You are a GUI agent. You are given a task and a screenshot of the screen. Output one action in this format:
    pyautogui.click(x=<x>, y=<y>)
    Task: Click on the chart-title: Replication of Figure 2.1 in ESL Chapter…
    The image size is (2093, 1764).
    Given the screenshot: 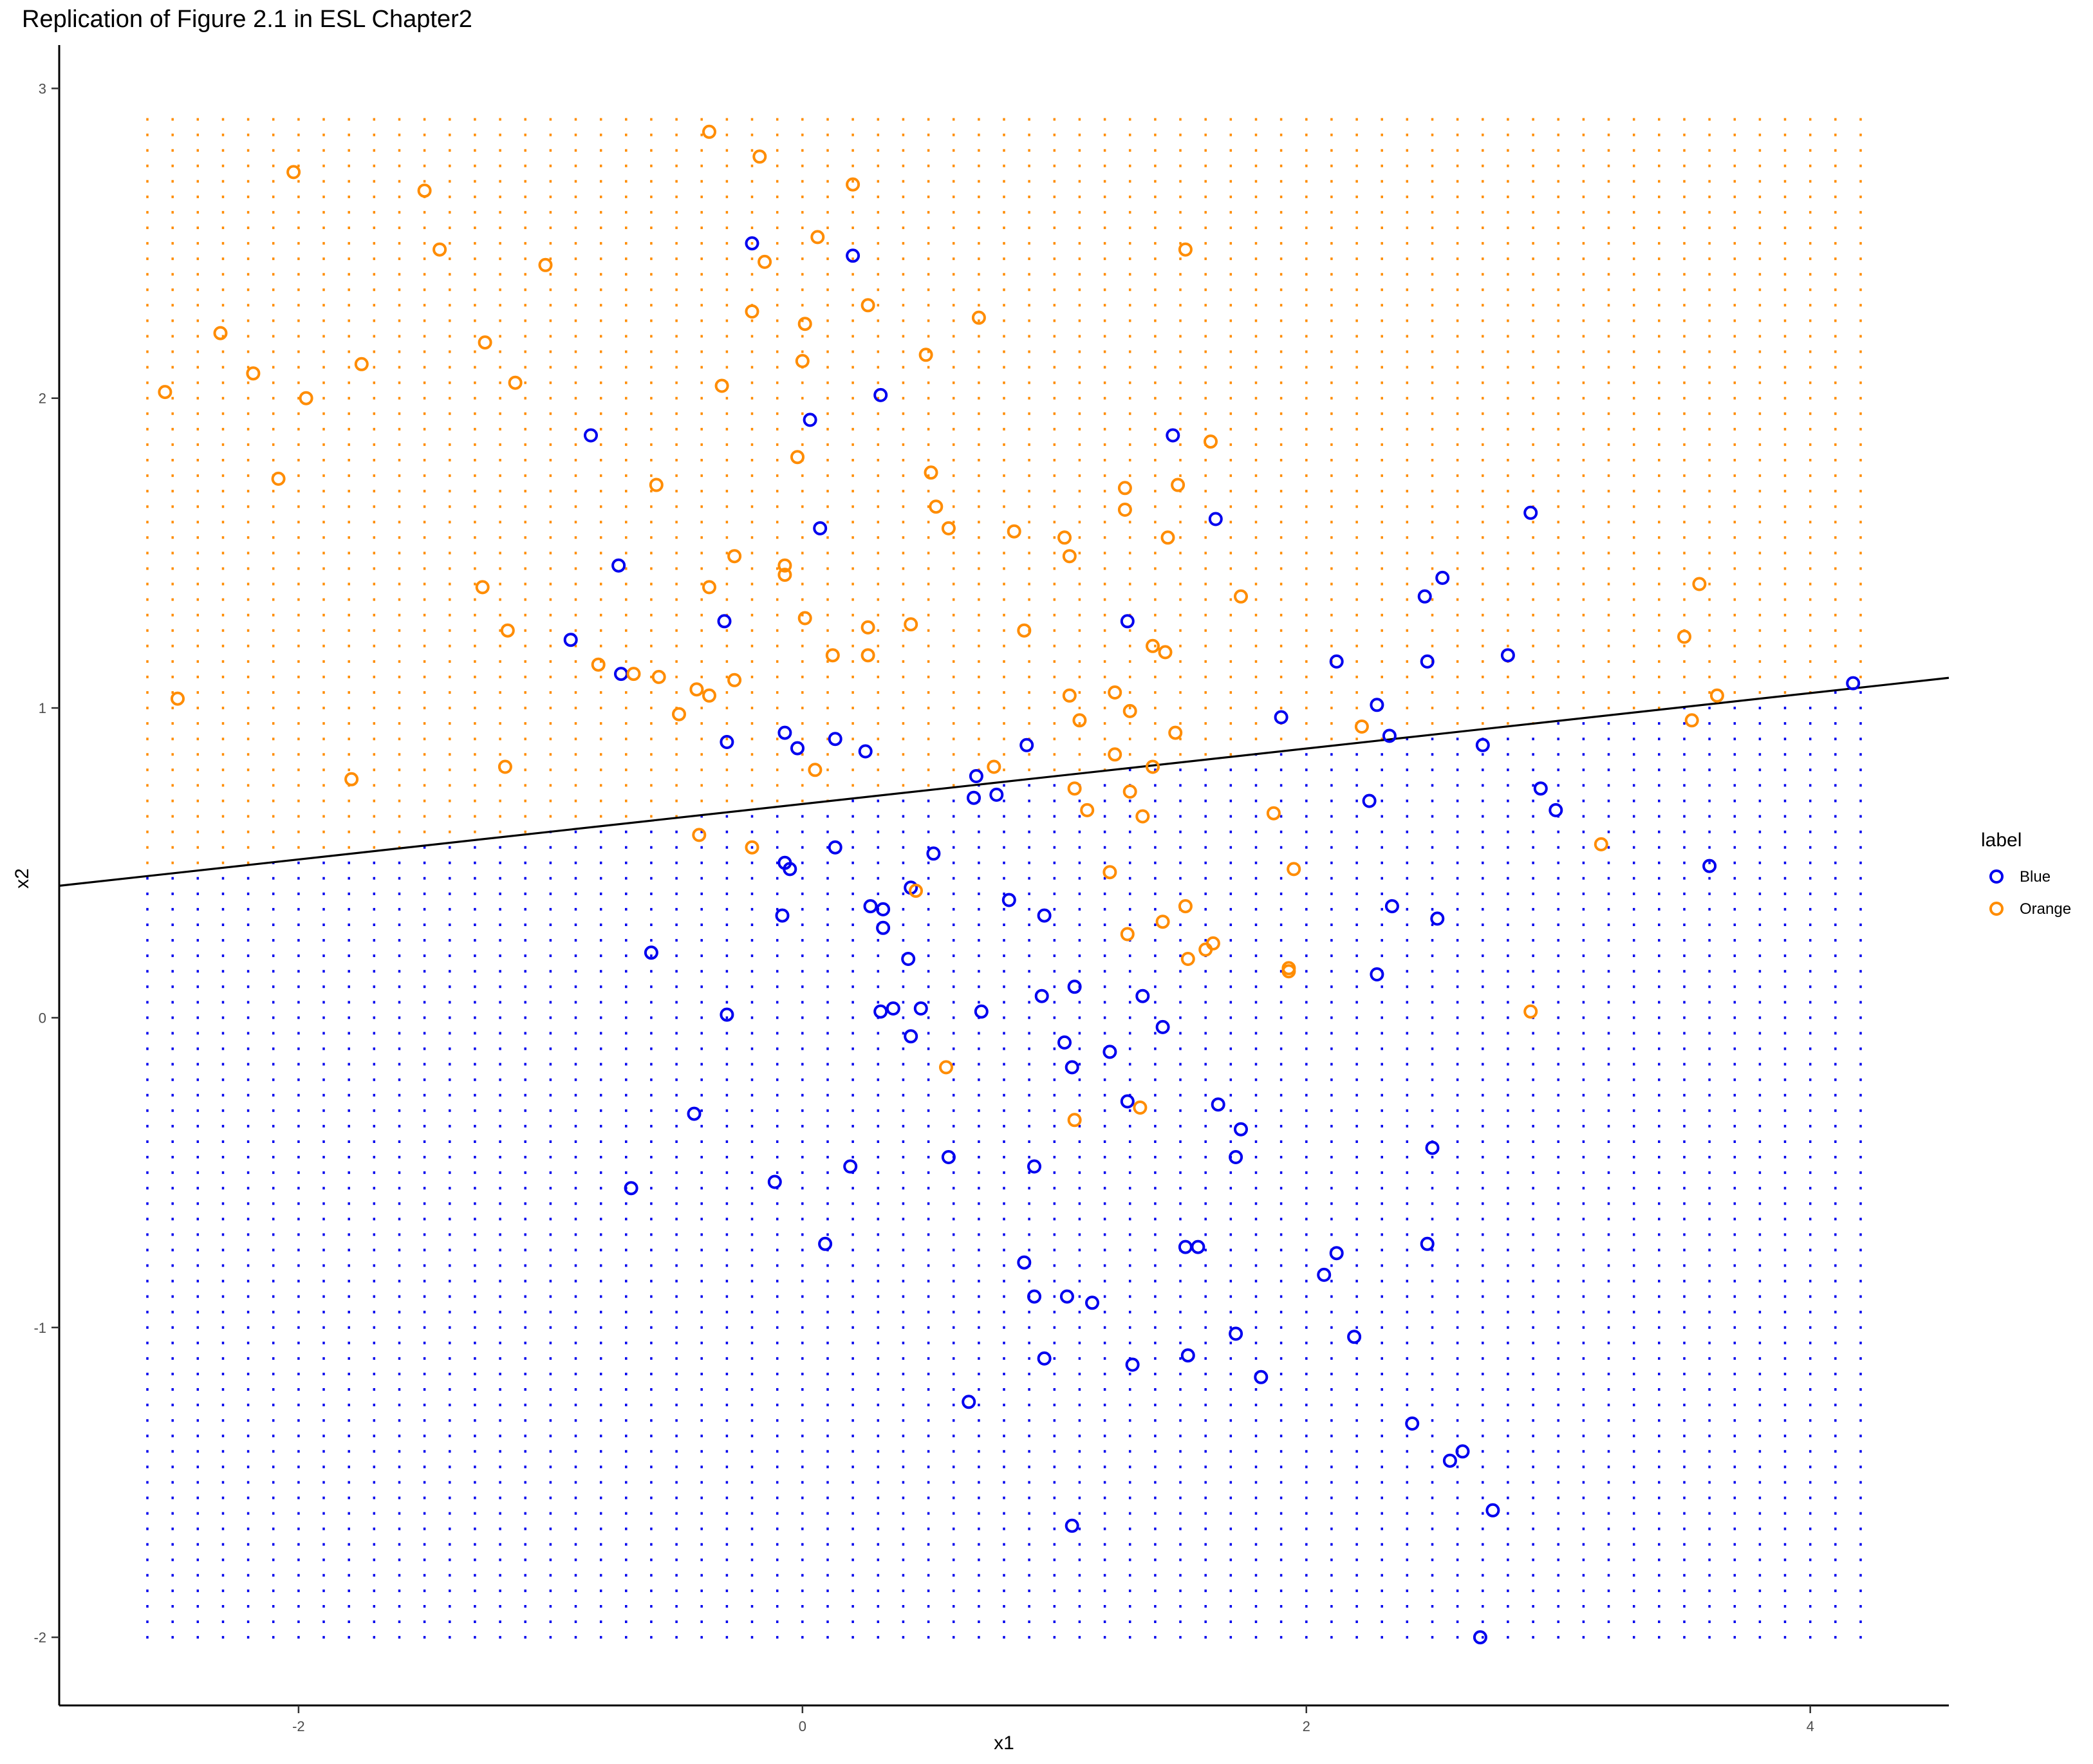 What is the action you would take?
    pyautogui.click(x=247, y=19)
    